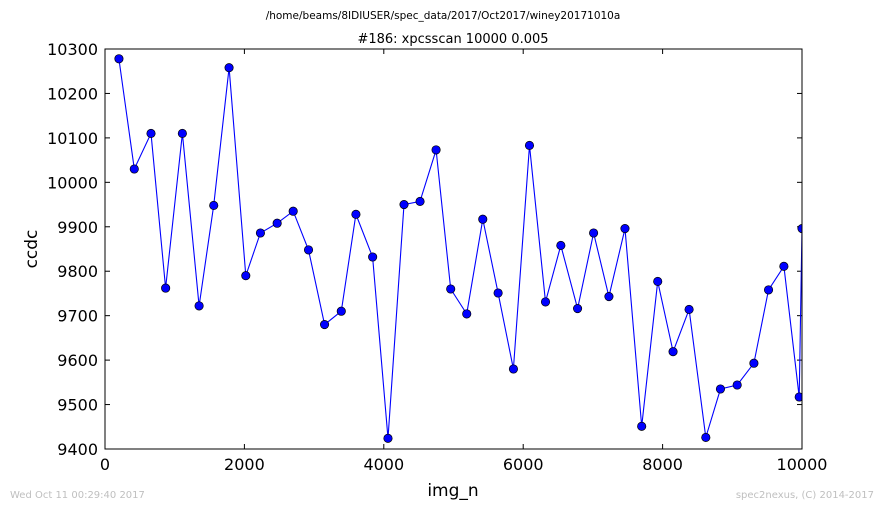  Describe the element at coordinates (32, 249) in the screenshot. I see `y-axis-label: ccdc` at that location.